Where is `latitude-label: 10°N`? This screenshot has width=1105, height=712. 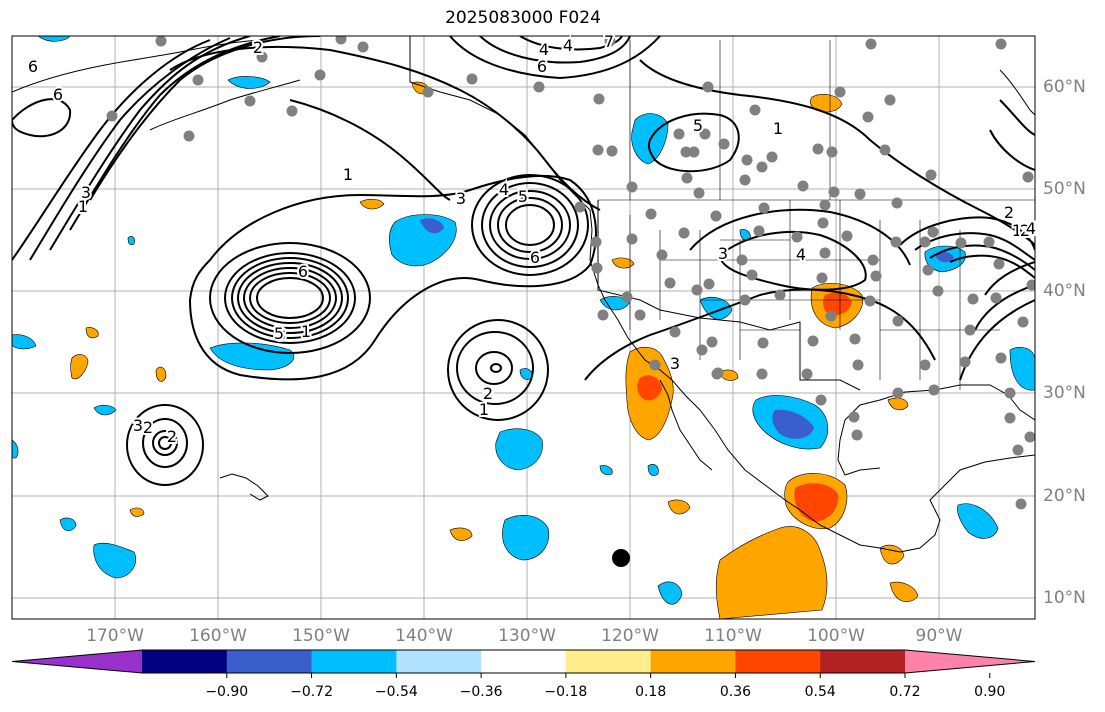
latitude-label: 10°N is located at coordinates (1064, 598).